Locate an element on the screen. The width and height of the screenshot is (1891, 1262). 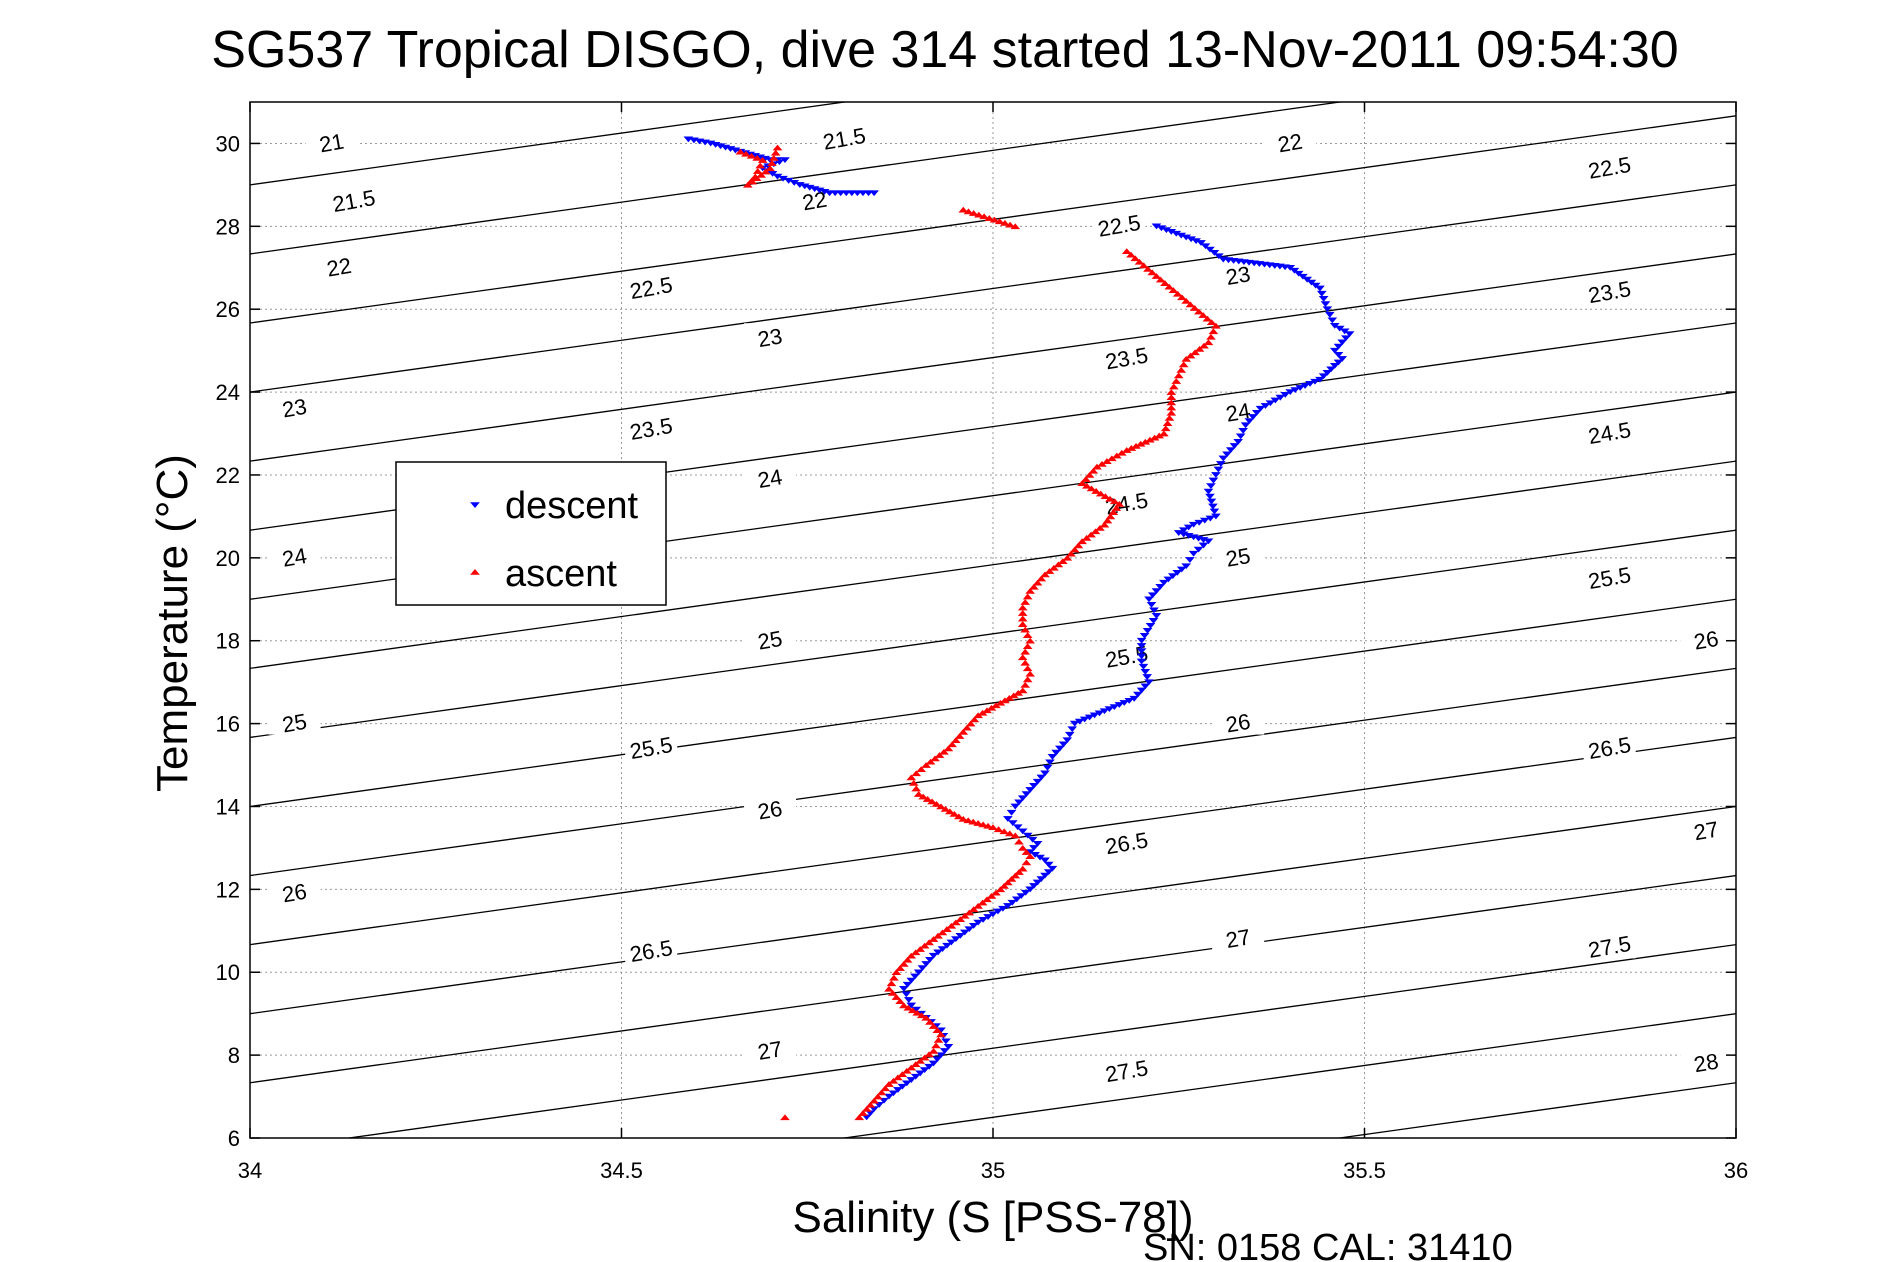
isopycnal-line is located at coordinates (993, 772).